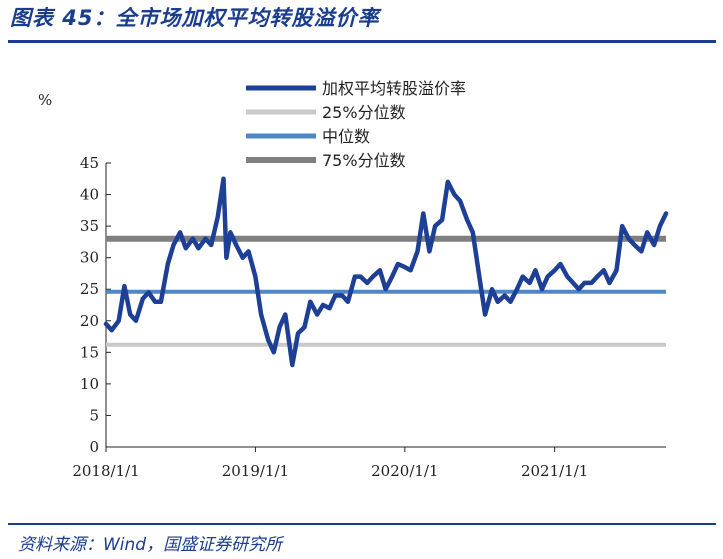 This screenshot has height=559, width=723. I want to click on y-tick-label: 25, so click(89, 289).